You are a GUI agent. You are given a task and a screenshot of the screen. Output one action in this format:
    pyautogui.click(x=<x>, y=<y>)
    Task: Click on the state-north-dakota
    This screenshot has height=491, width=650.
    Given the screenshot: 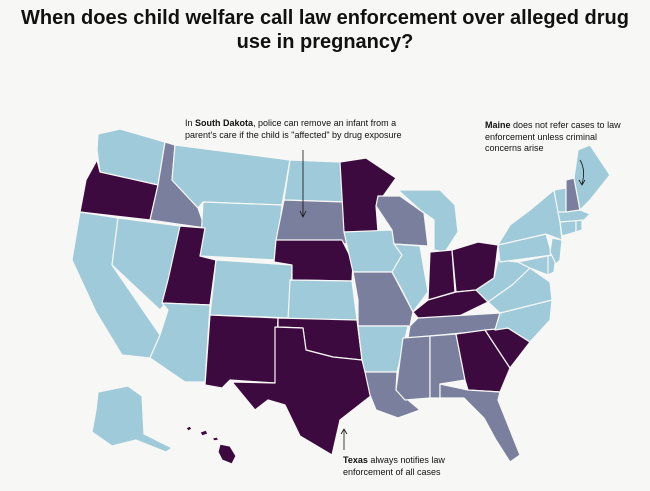 What is the action you would take?
    pyautogui.click(x=314, y=181)
    